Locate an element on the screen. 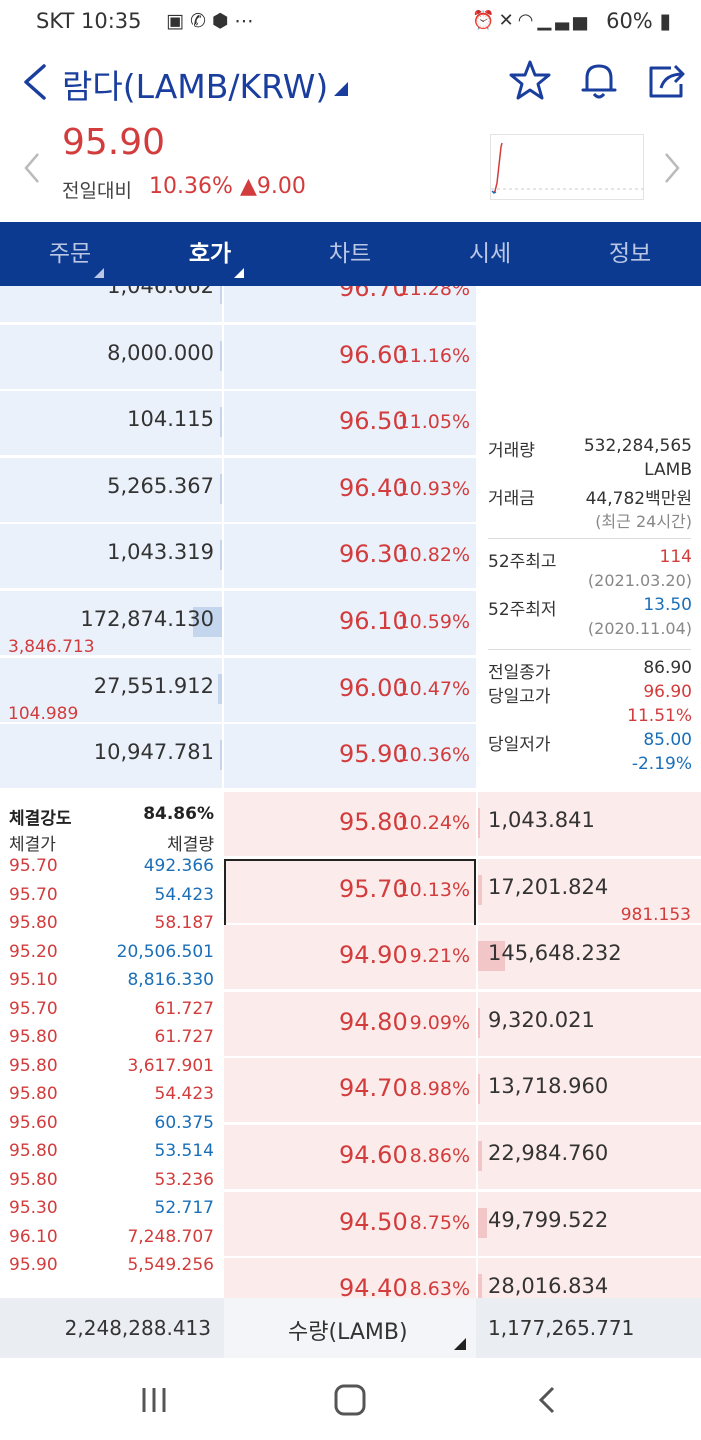 This screenshot has width=701, height=1440. change-rate: 10.36% is located at coordinates (191, 186).